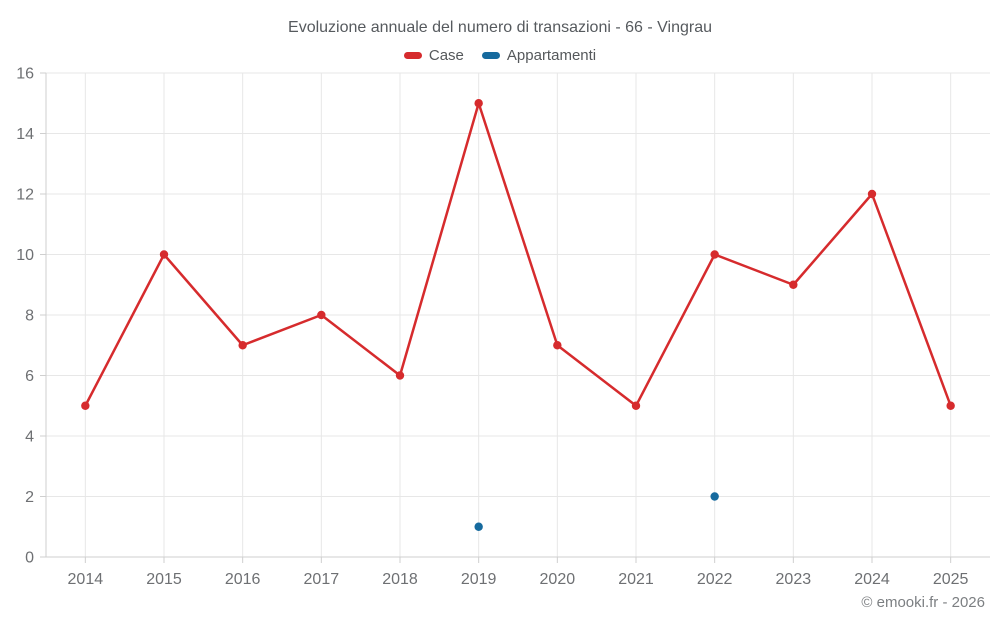  What do you see at coordinates (85, 405) in the screenshot?
I see `data-point-case-2014` at bounding box center [85, 405].